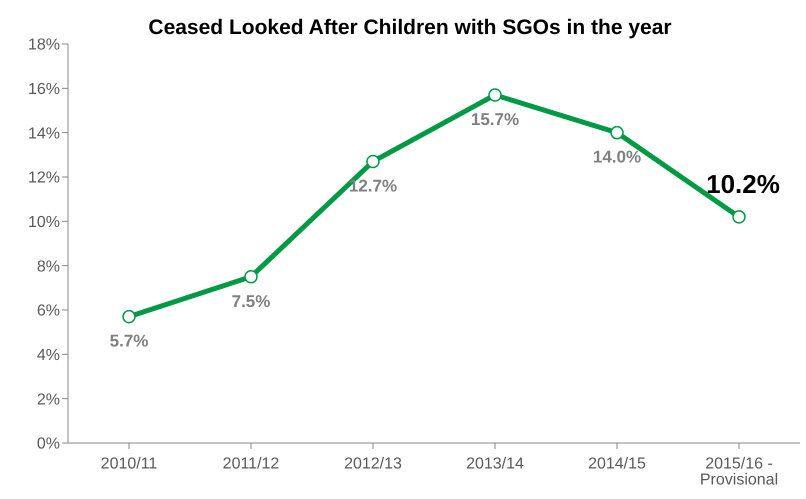 The width and height of the screenshot is (806, 499). Describe the element at coordinates (44, 223) in the screenshot. I see `y-tick-label: 10%` at that location.